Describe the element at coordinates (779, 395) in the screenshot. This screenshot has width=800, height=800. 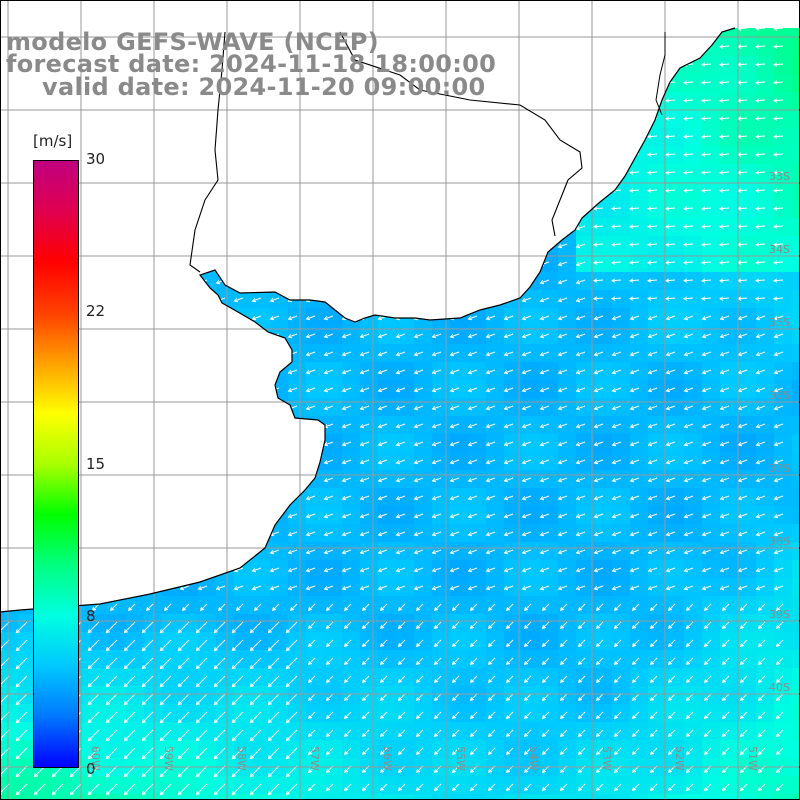
I see `lat-label: 36S` at that location.